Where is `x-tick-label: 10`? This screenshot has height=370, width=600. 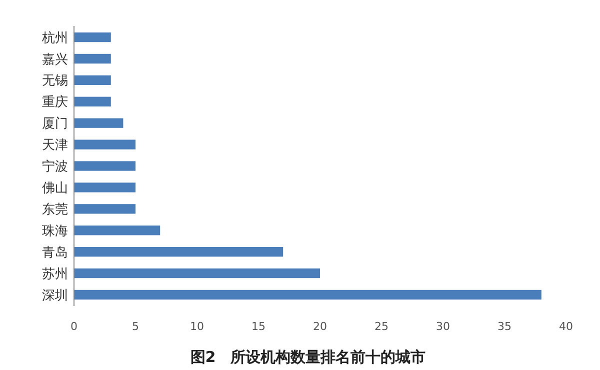
x-tick-label: 10 is located at coordinates (197, 326).